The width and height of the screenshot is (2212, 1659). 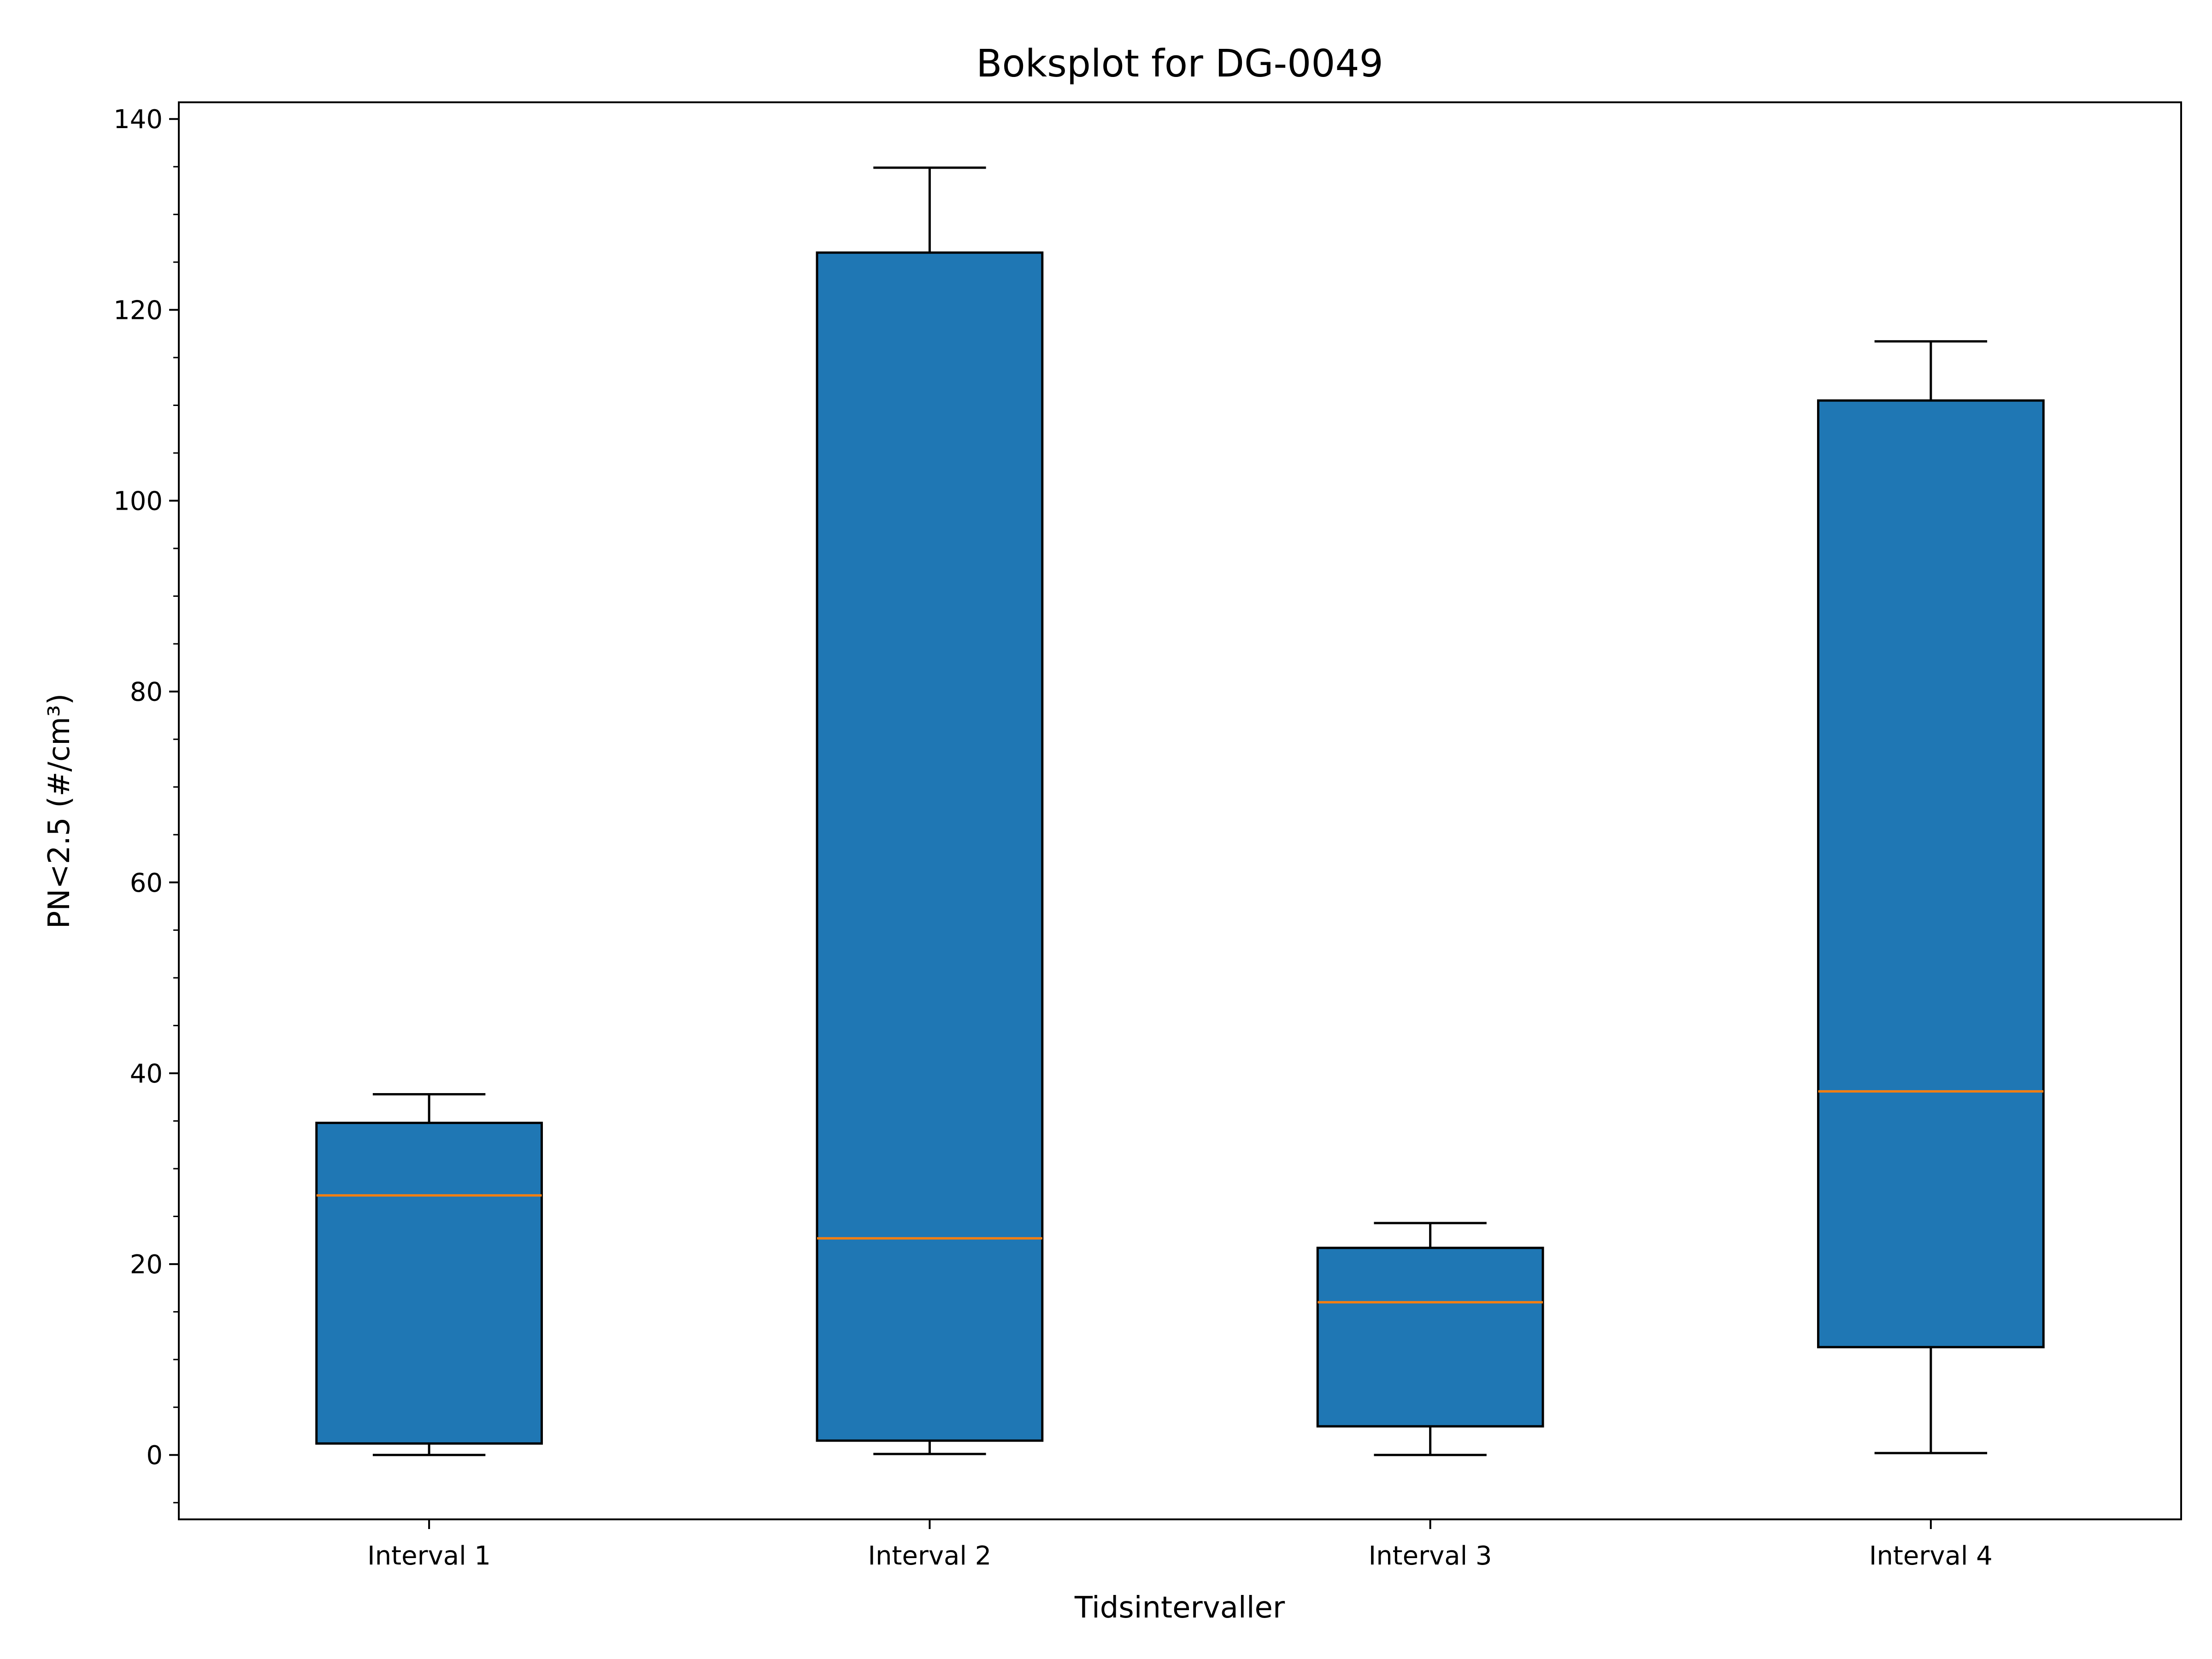 I want to click on x-tick-label: Interval 1, so click(x=429, y=1556).